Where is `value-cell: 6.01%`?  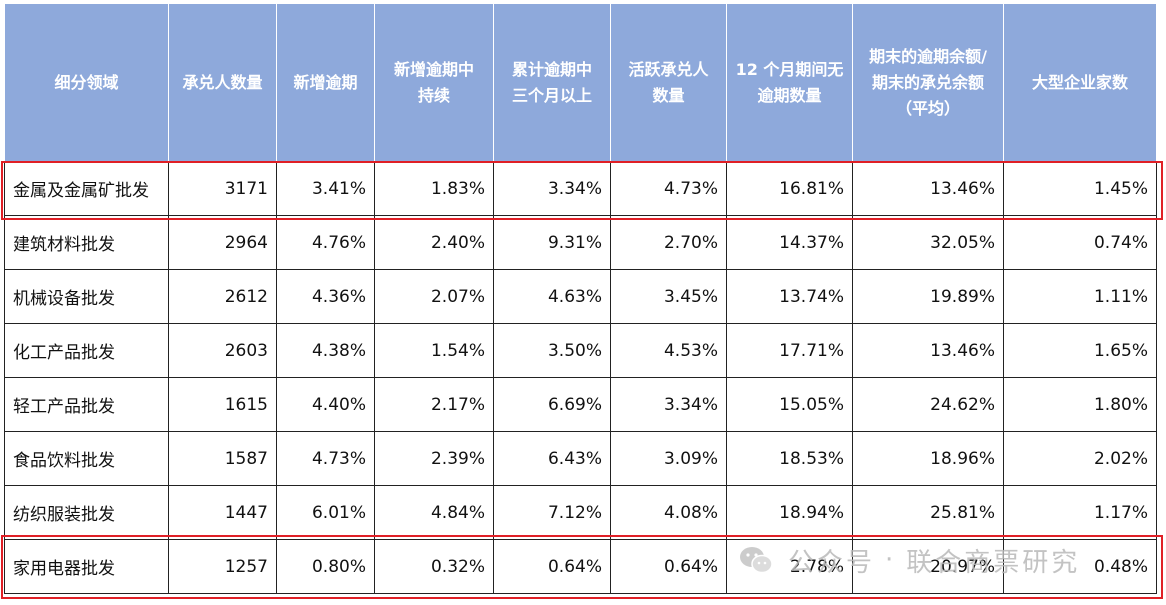
value-cell: 6.01% is located at coordinates (325, 512).